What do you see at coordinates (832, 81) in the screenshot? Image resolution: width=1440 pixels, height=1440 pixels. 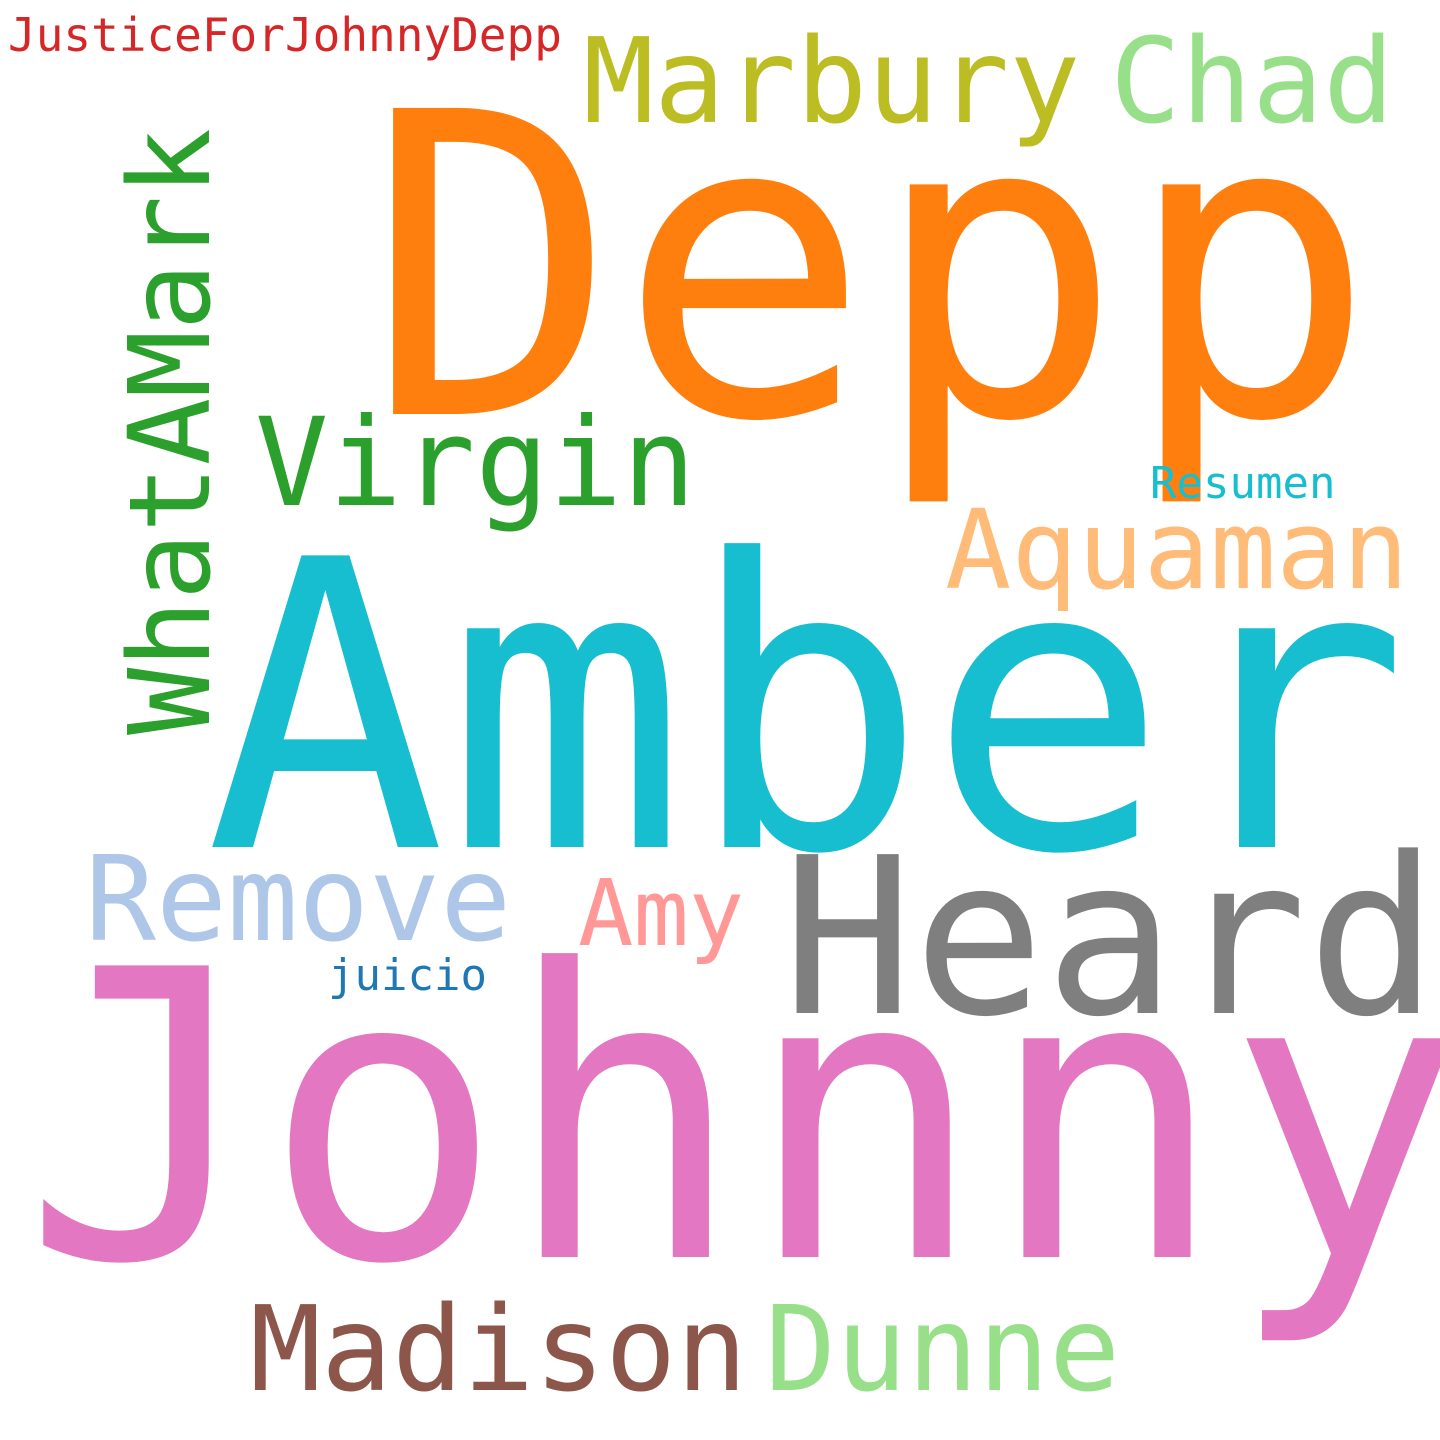 I see `word-marbury: Marbury` at bounding box center [832, 81].